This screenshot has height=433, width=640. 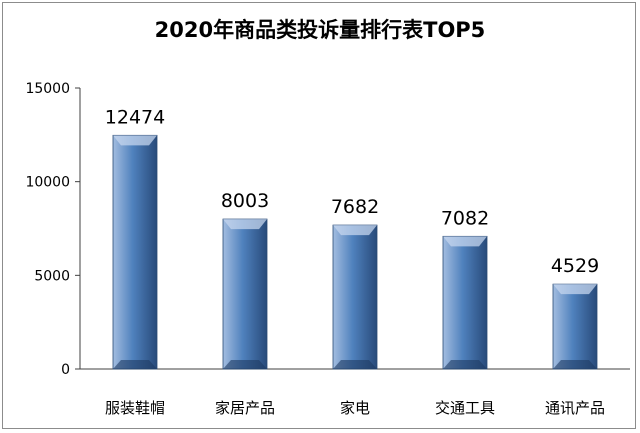 I want to click on y-tick-label: 5000, so click(x=52, y=276).